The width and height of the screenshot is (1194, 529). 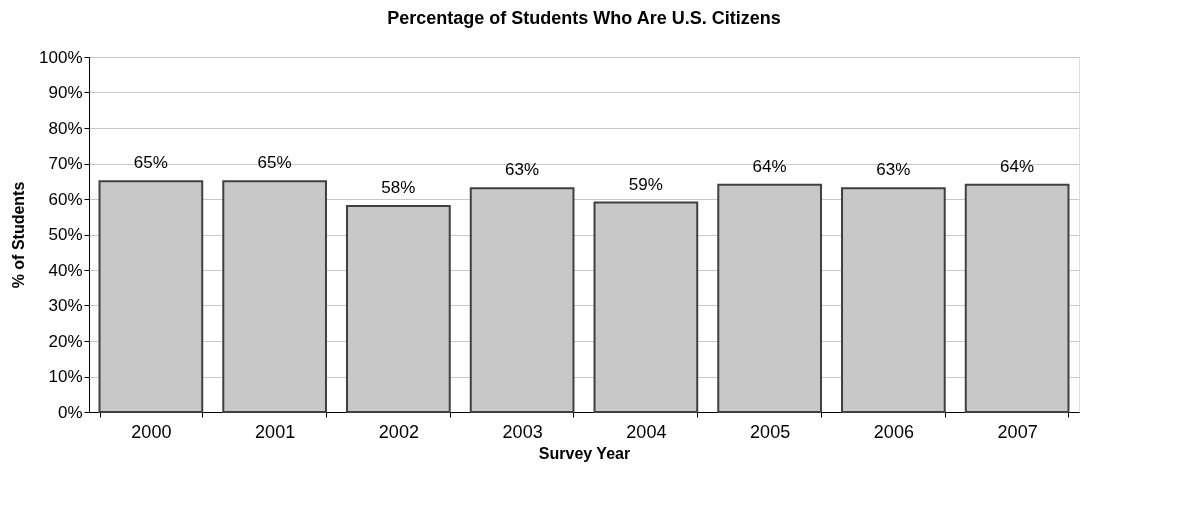 What do you see at coordinates (522, 431) in the screenshot?
I see `x-tick-label: 2003` at bounding box center [522, 431].